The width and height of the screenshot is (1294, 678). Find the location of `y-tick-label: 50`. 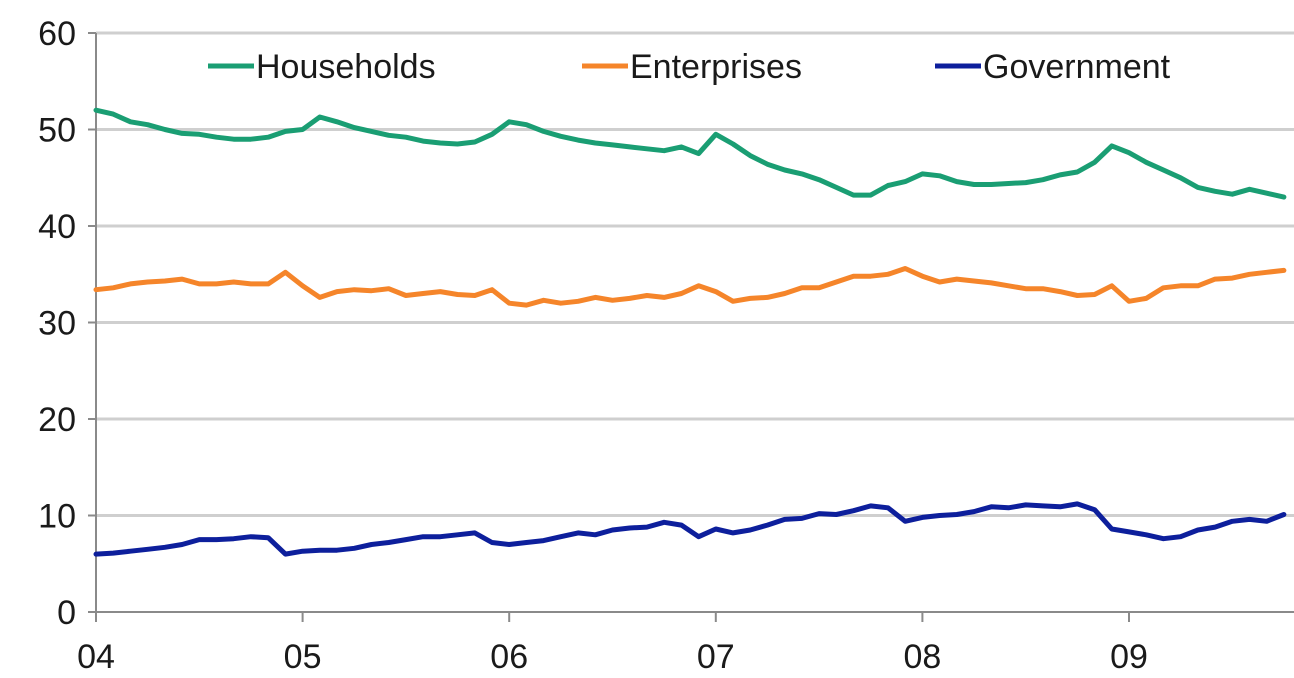

y-tick-label: 50 is located at coordinates (57, 131).